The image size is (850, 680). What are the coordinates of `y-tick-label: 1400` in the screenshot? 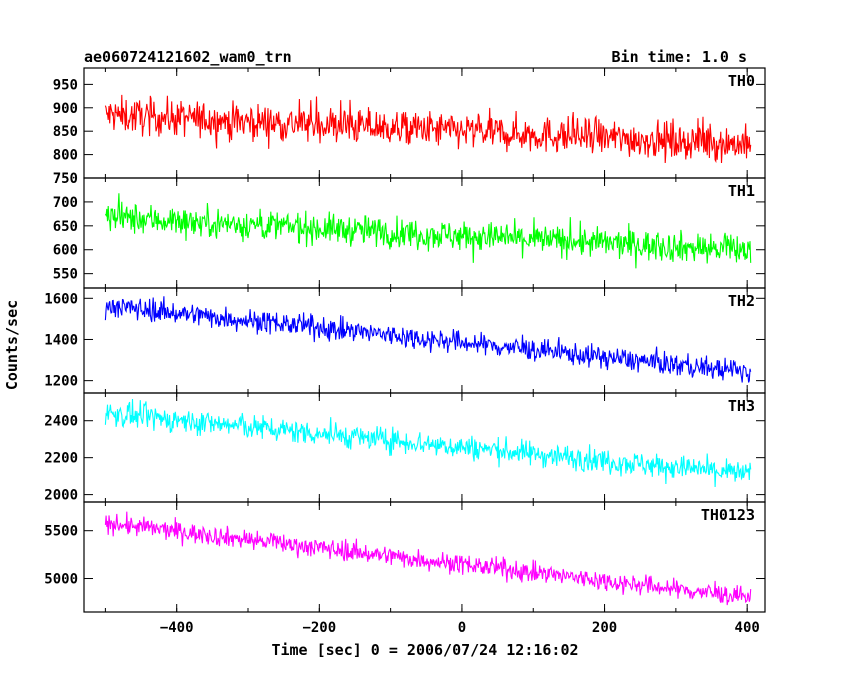 It's located at (61, 340).